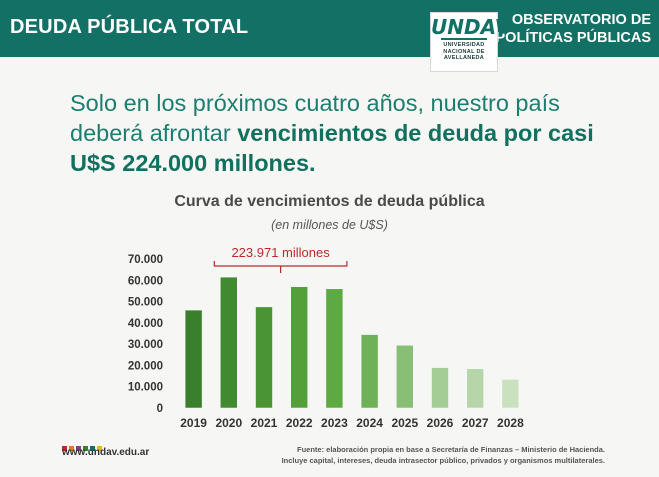 The width and height of the screenshot is (659, 477). What do you see at coordinates (145, 303) in the screenshot?
I see `y-tick-label: 50.000` at bounding box center [145, 303].